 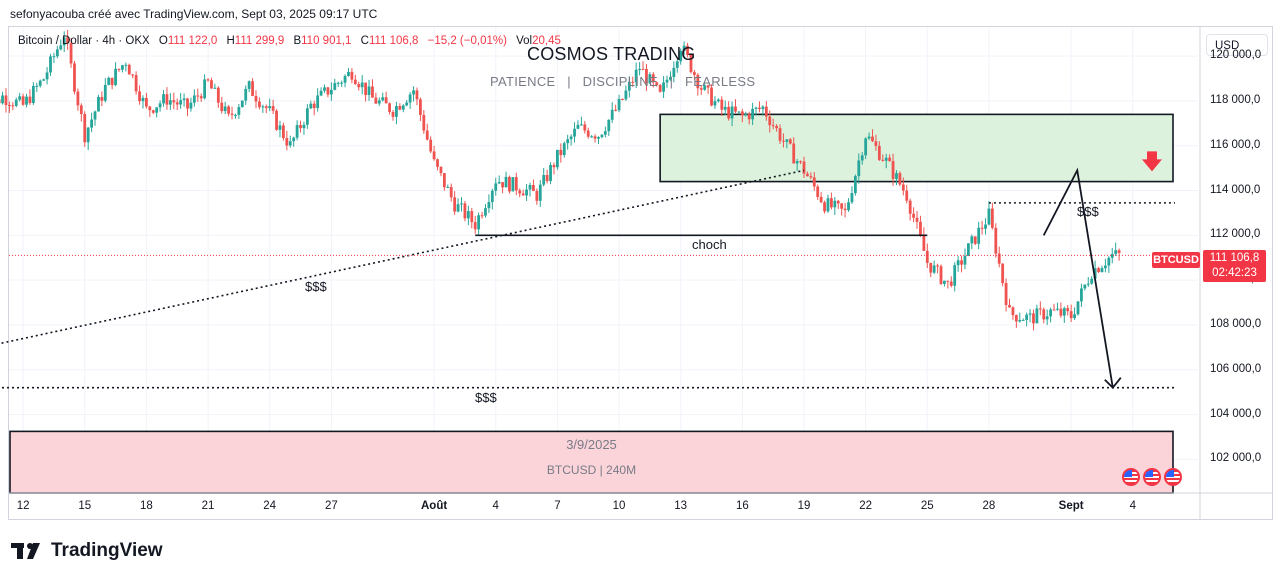 I want to click on time-tick-label: 19, so click(x=804, y=506).